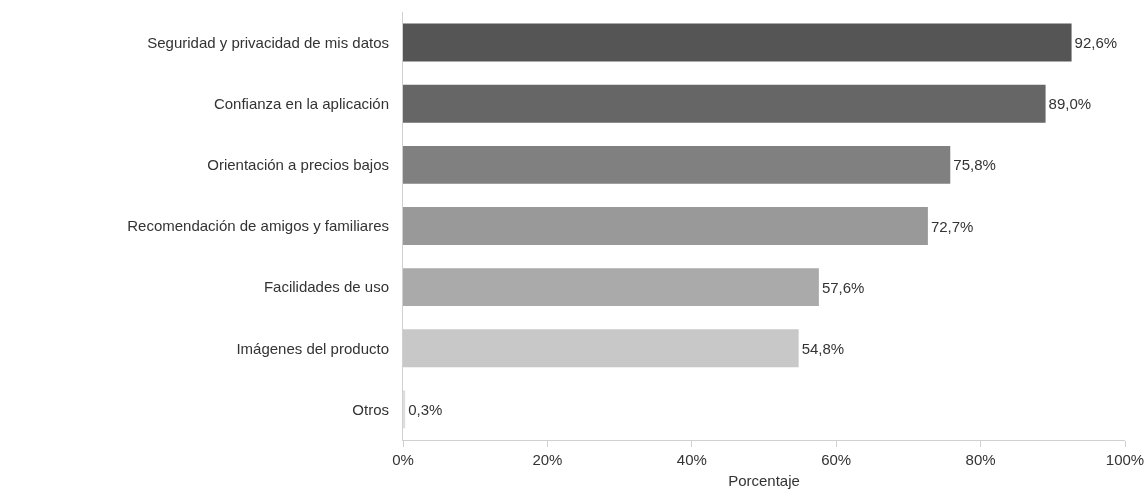 Image resolution: width=1147 pixels, height=498 pixels. What do you see at coordinates (1125, 459) in the screenshot?
I see `x-tick-label: 100%` at bounding box center [1125, 459].